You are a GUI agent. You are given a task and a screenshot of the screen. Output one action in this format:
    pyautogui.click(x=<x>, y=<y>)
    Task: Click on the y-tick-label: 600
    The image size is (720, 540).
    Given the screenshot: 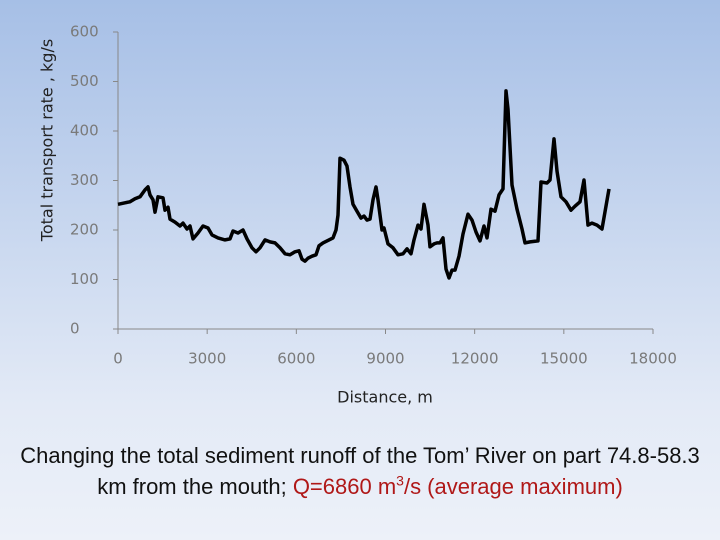 What is the action you would take?
    pyautogui.click(x=84, y=32)
    